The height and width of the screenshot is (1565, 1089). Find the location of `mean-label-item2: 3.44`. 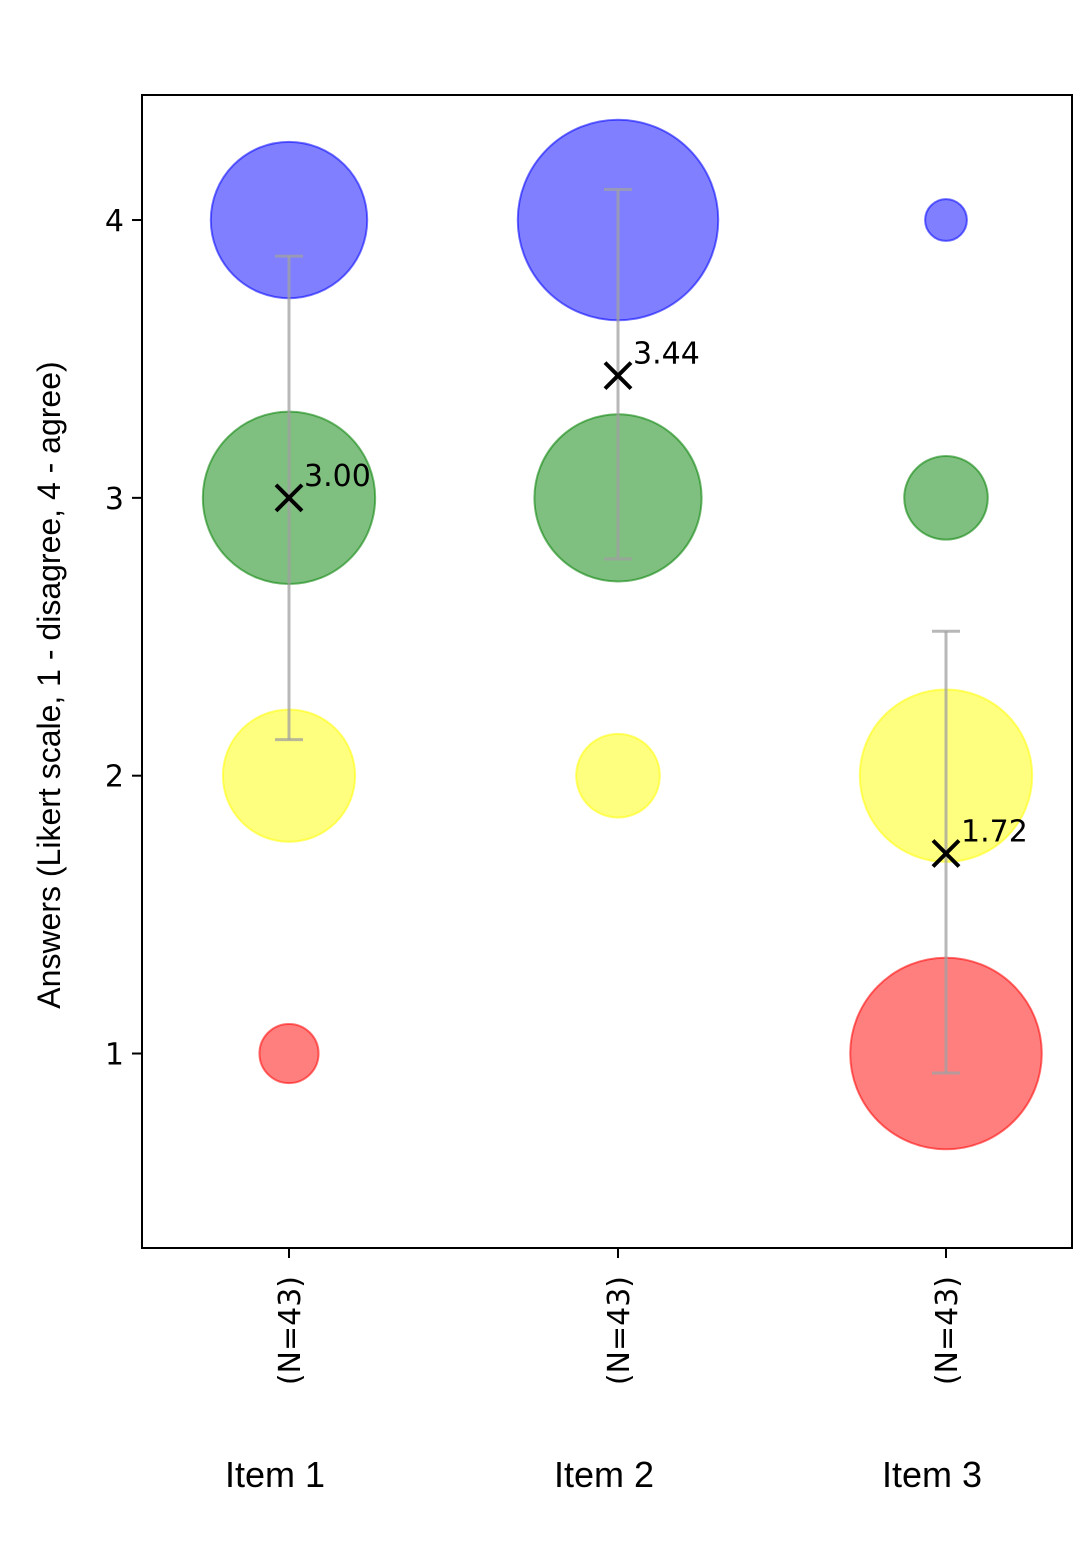

mean-label-item2: 3.44 is located at coordinates (666, 354).